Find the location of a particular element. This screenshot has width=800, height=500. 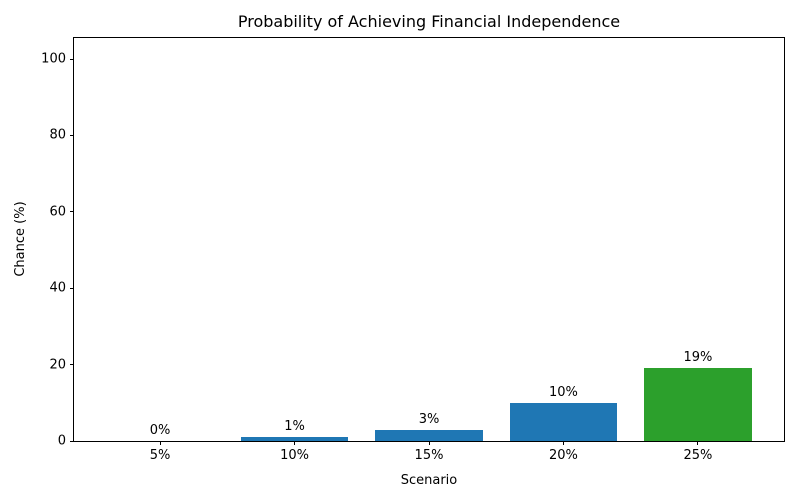

x-tick-label: 10% is located at coordinates (294, 455).